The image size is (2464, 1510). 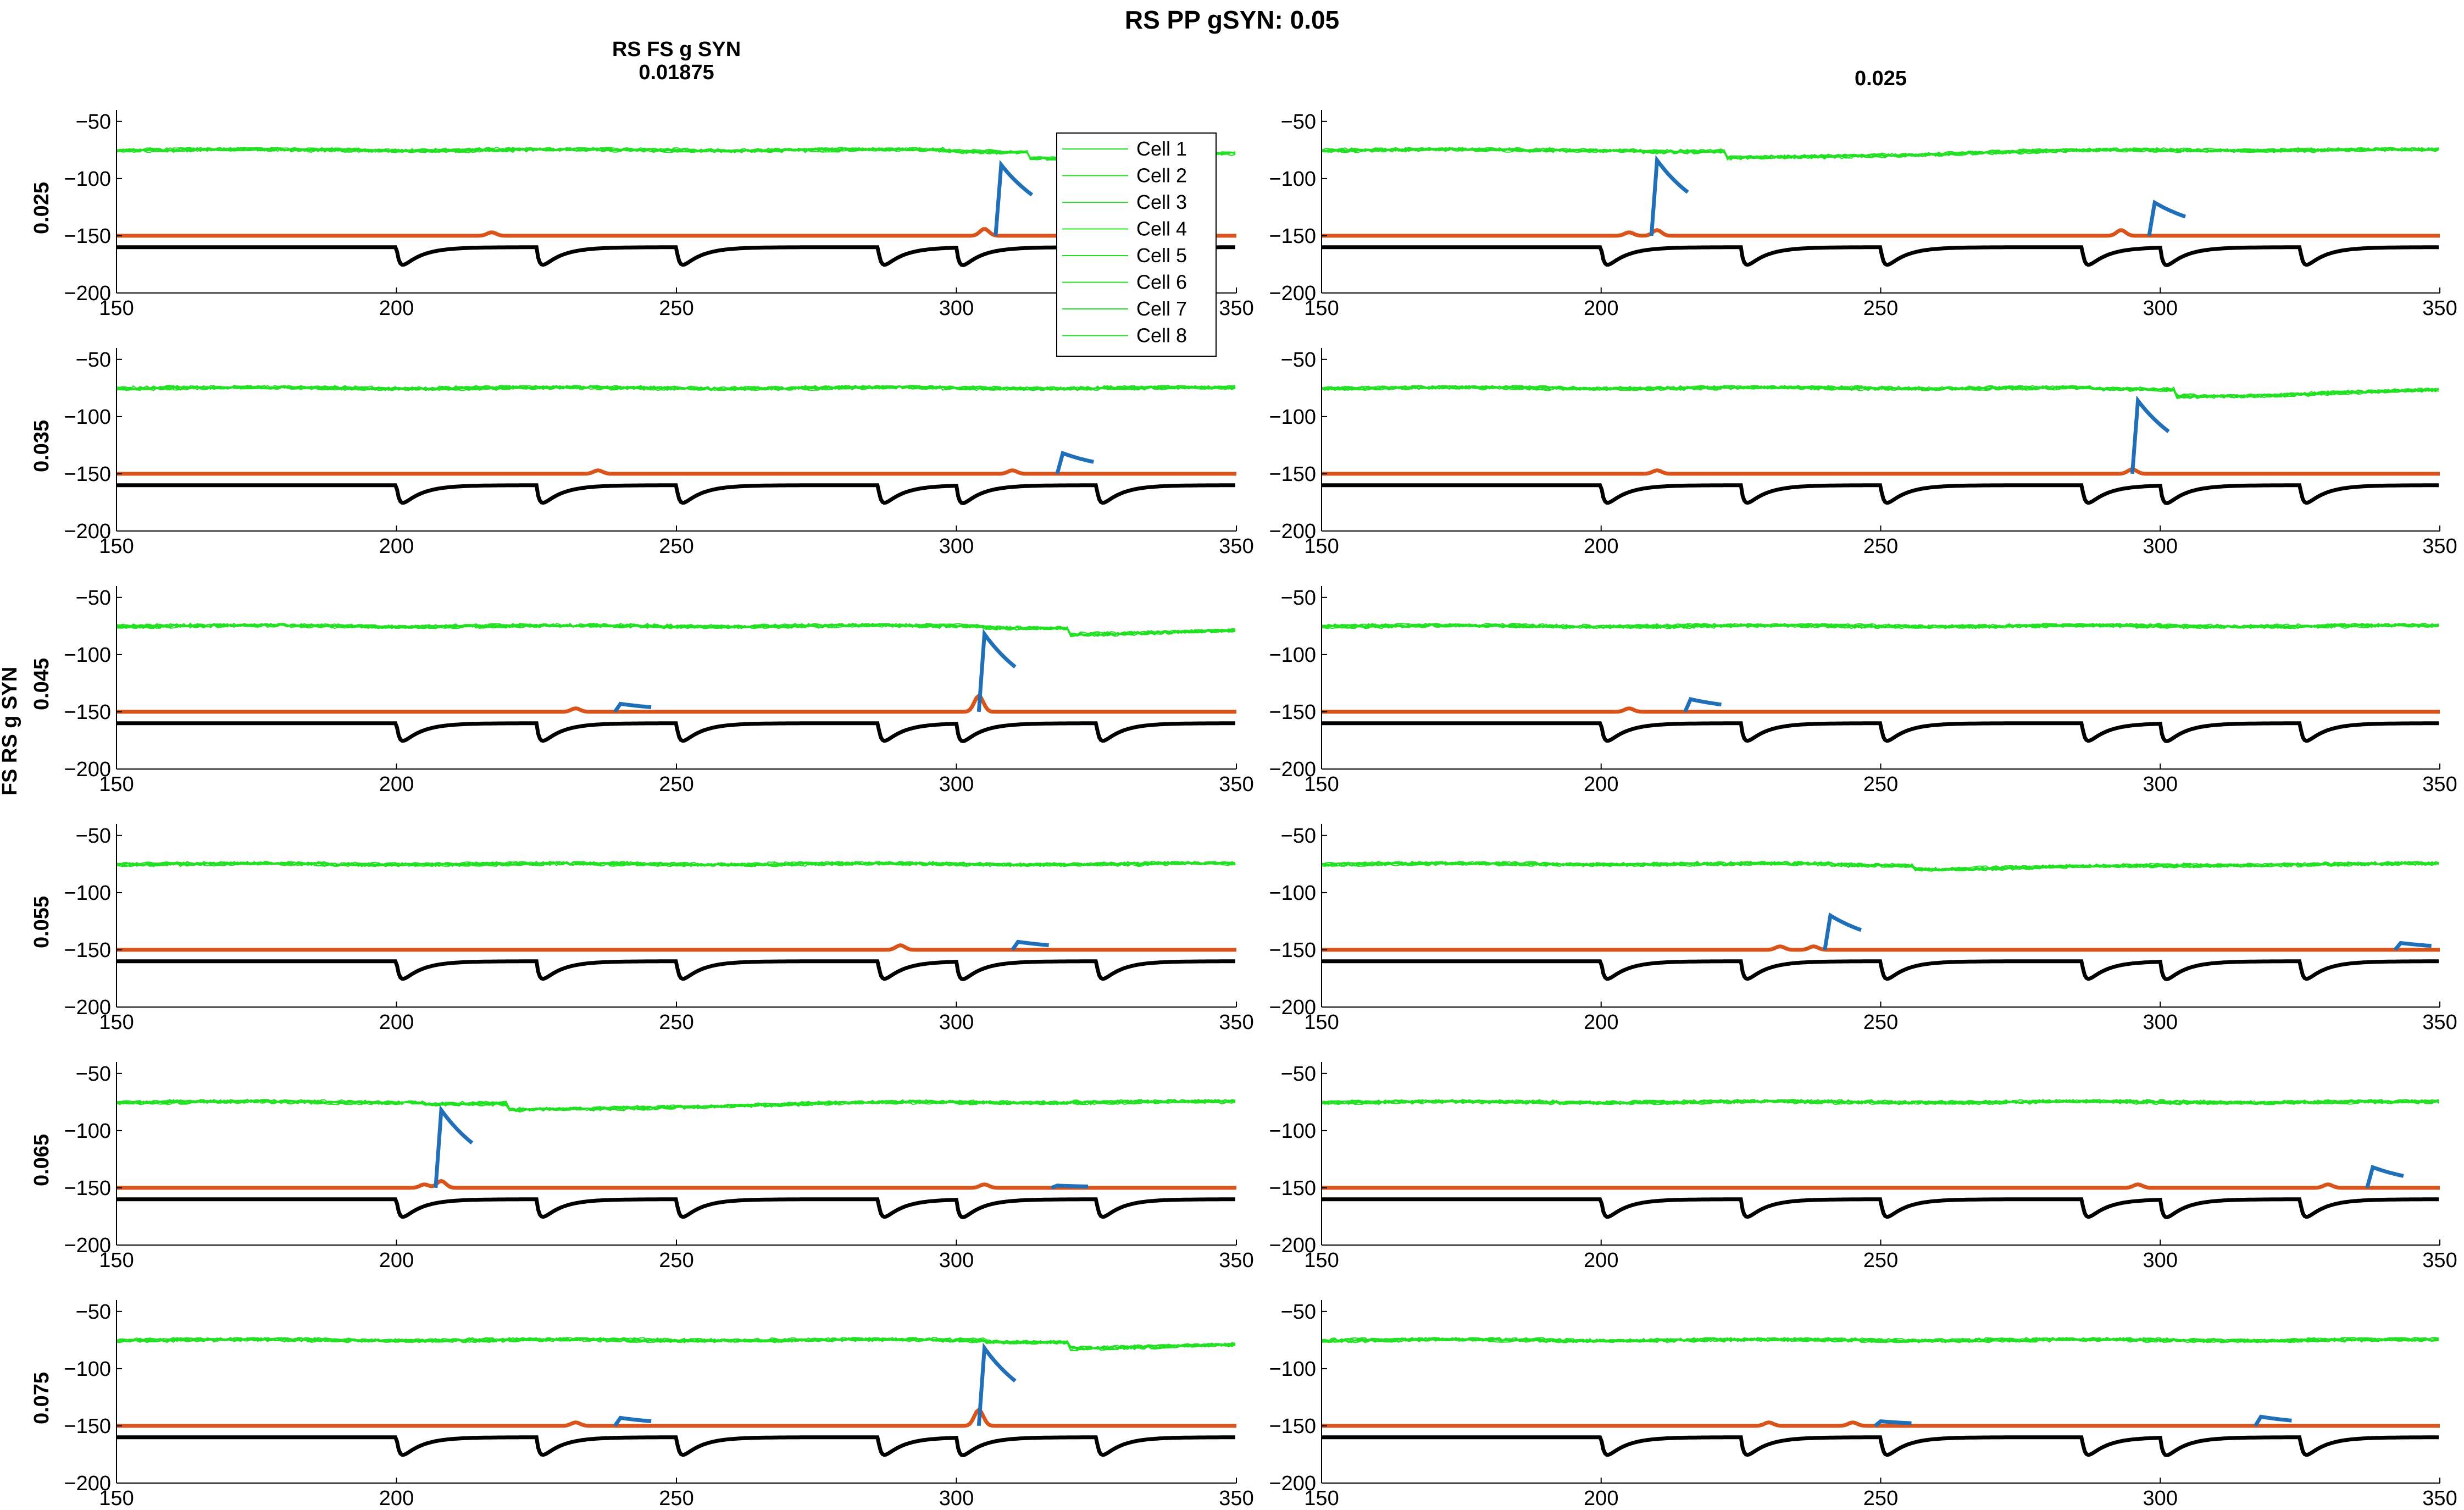 What do you see at coordinates (642, 691) in the screenshot?
I see `panel: 0.045 150 200 250 300 350 −50 −100 −150 −200` at bounding box center [642, 691].